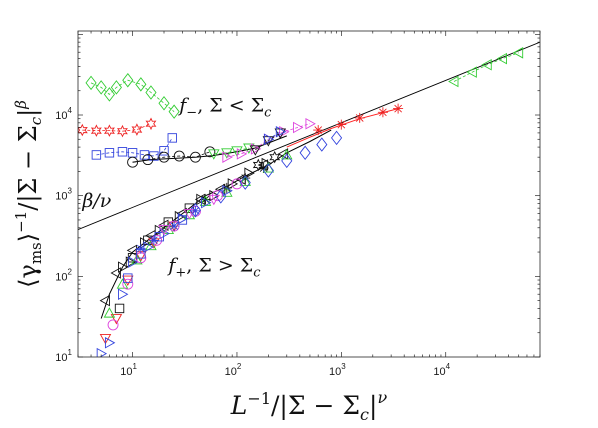  Describe the element at coordinates (213, 267) in the screenshot. I see `f-plus-annotation: f+, Σ > Σc` at that location.